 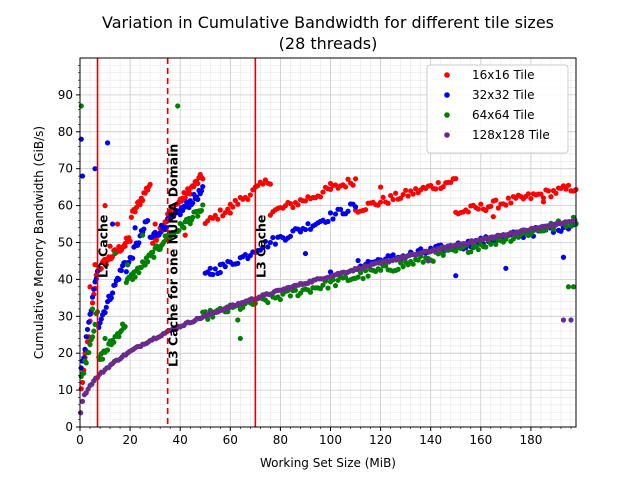 I want to click on y-tick-label: 40, so click(x=65, y=279).